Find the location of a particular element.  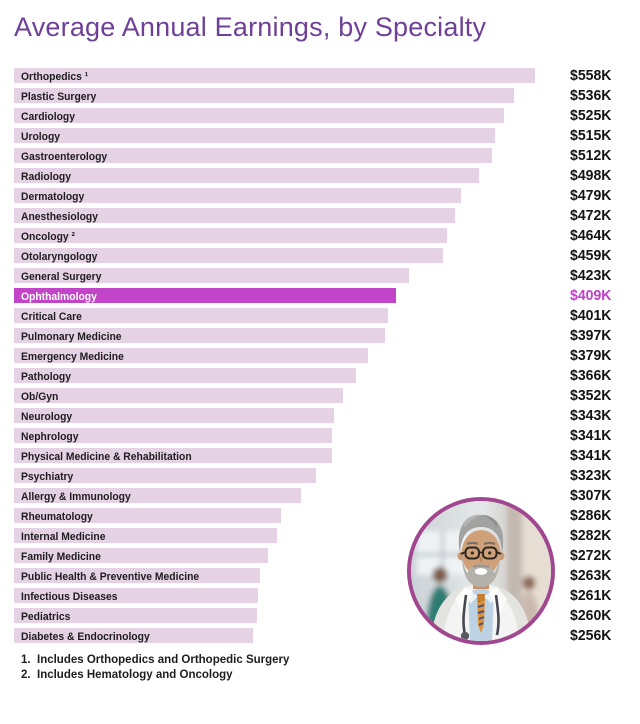

bar-label: Urology is located at coordinates (41, 137).